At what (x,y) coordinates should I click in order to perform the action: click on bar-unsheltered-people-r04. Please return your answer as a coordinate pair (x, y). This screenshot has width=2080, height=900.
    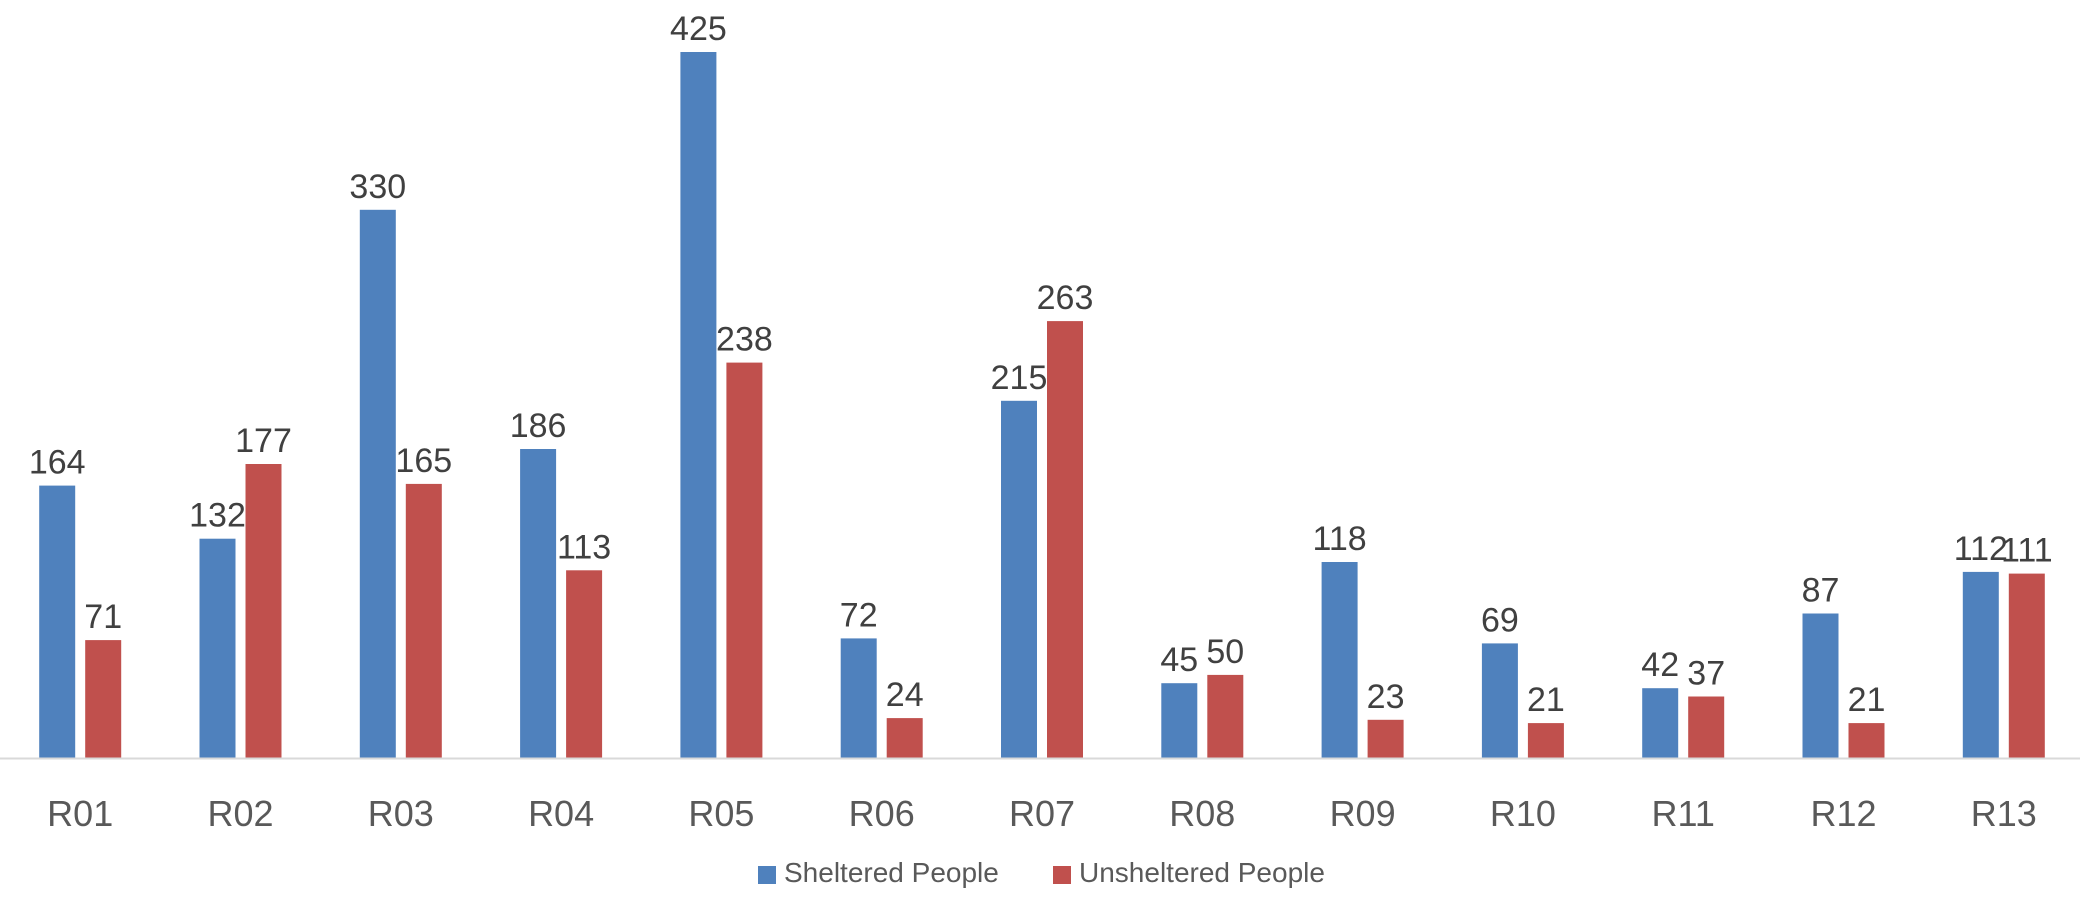
    Looking at the image, I should click on (584, 664).